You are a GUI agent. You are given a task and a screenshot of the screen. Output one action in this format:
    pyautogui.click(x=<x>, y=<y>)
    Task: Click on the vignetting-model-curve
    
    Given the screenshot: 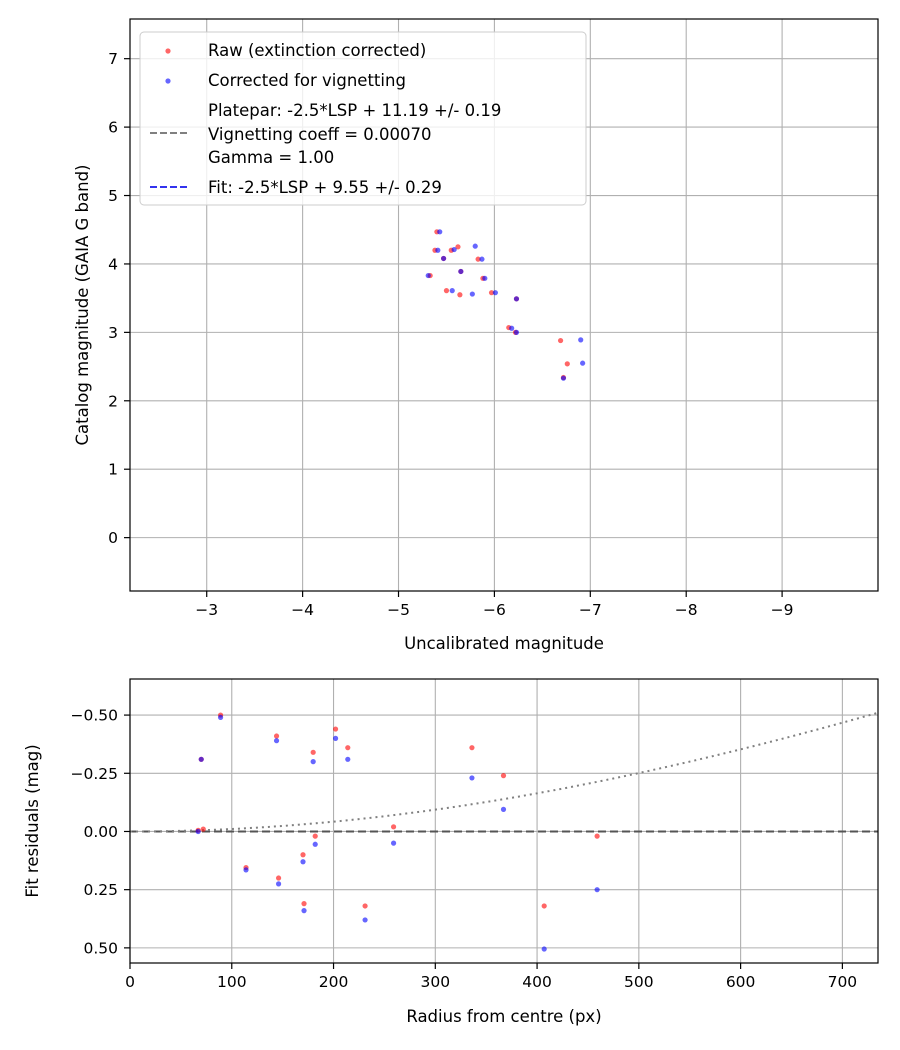 What is the action you would take?
    pyautogui.click(x=504, y=772)
    